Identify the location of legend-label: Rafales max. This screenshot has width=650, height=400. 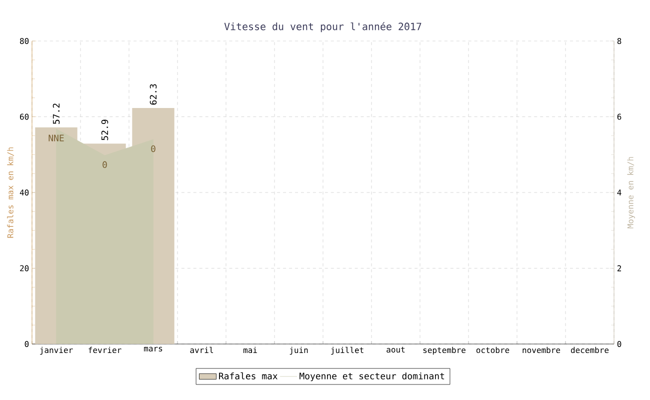
(248, 376).